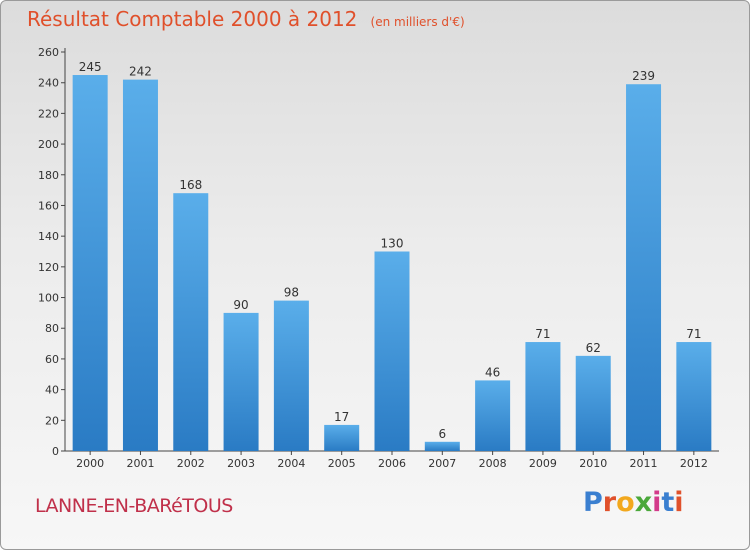 The image size is (750, 550). What do you see at coordinates (191, 322) in the screenshot?
I see `bar-2002` at bounding box center [191, 322].